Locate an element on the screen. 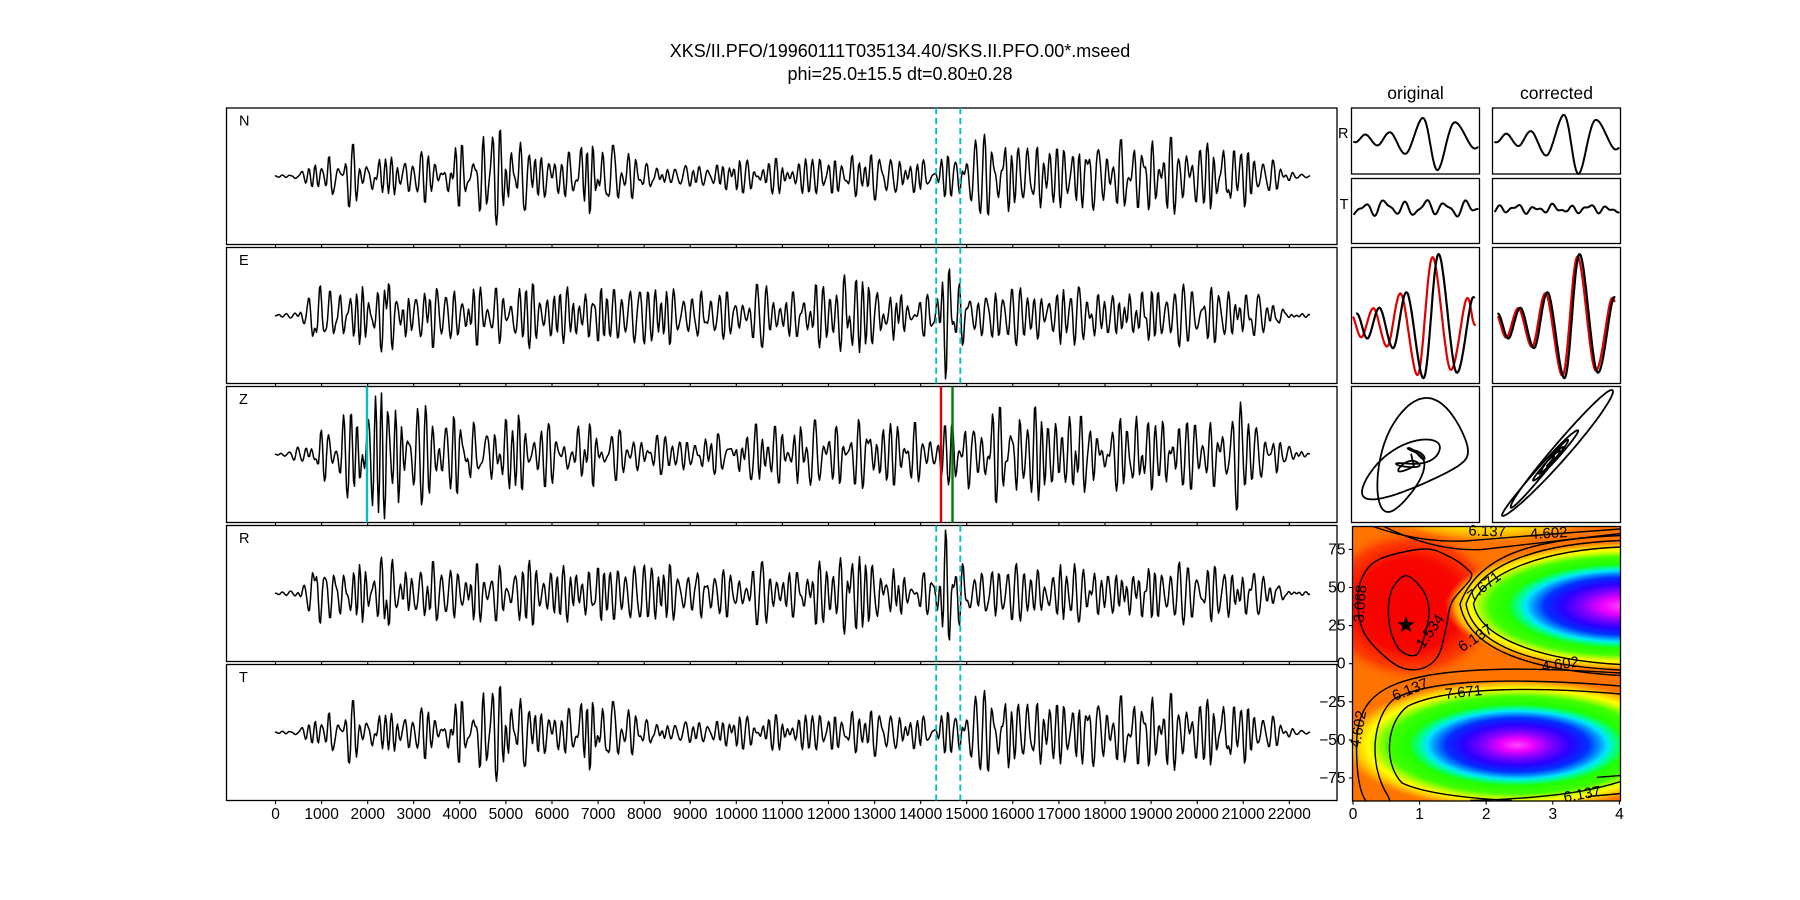 The image size is (1800, 900). svg-text: 3 is located at coordinates (1552, 814).